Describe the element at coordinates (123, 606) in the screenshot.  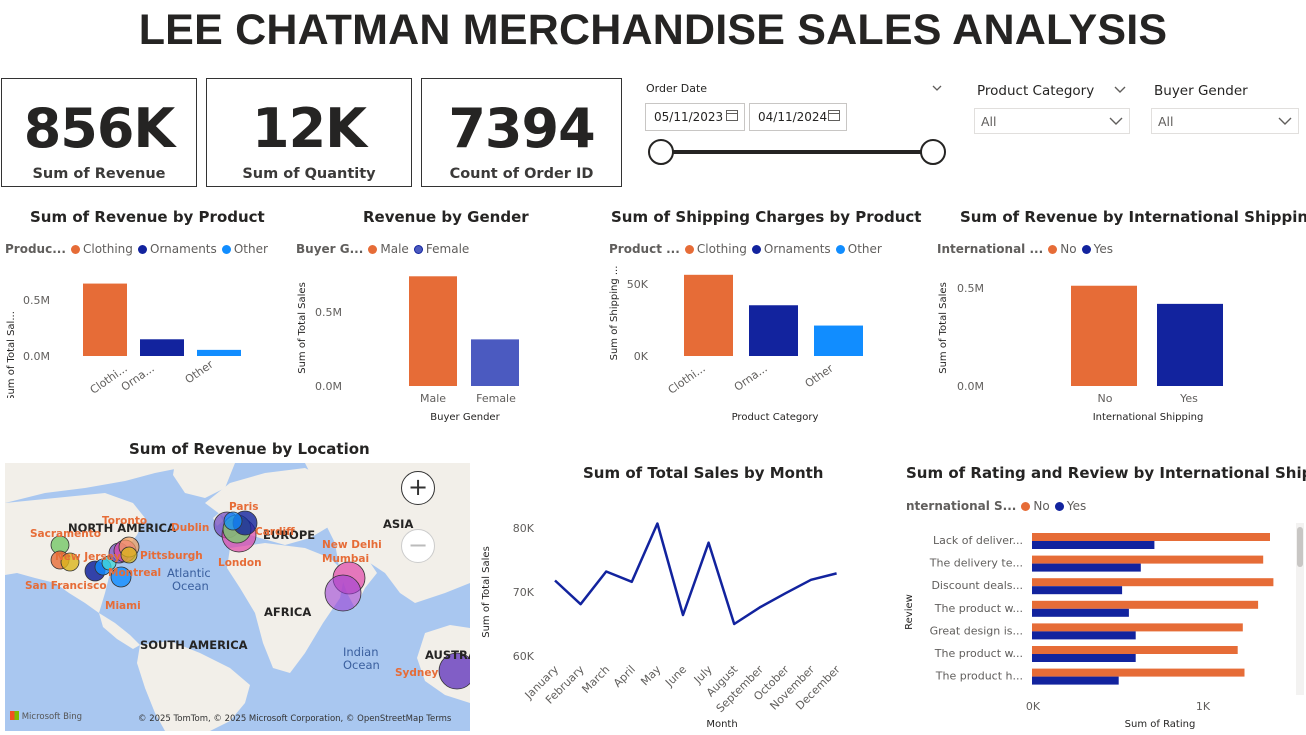
I see `city-label: Miami` at that location.